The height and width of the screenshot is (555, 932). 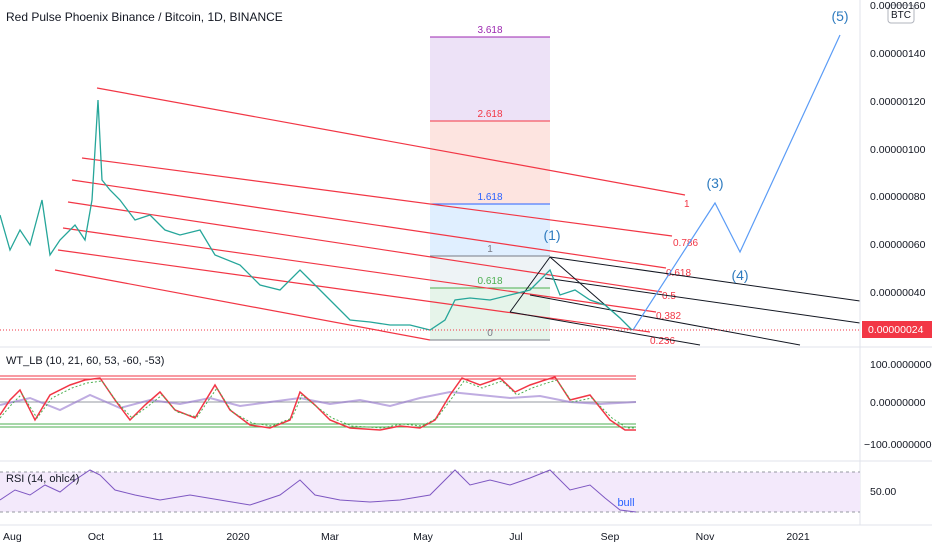 What do you see at coordinates (839, 16) in the screenshot?
I see `wave-label: (5)` at bounding box center [839, 16].